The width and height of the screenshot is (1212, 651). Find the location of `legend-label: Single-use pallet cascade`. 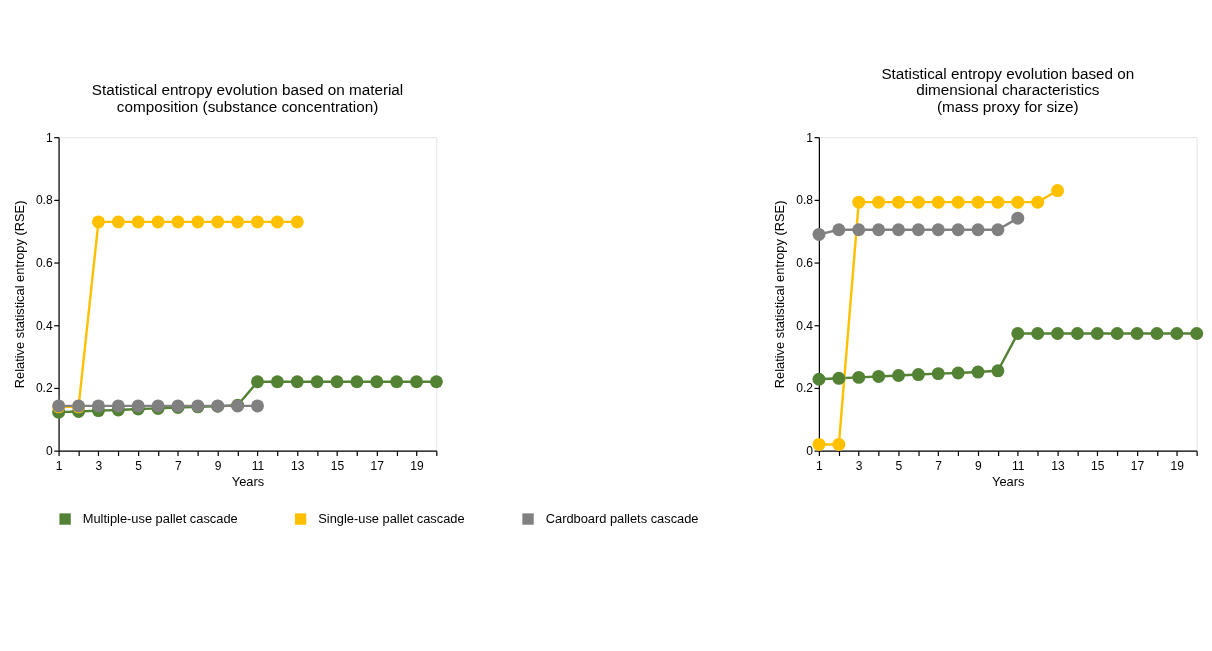

legend-label: Single-use pallet cascade is located at coordinates (391, 519).